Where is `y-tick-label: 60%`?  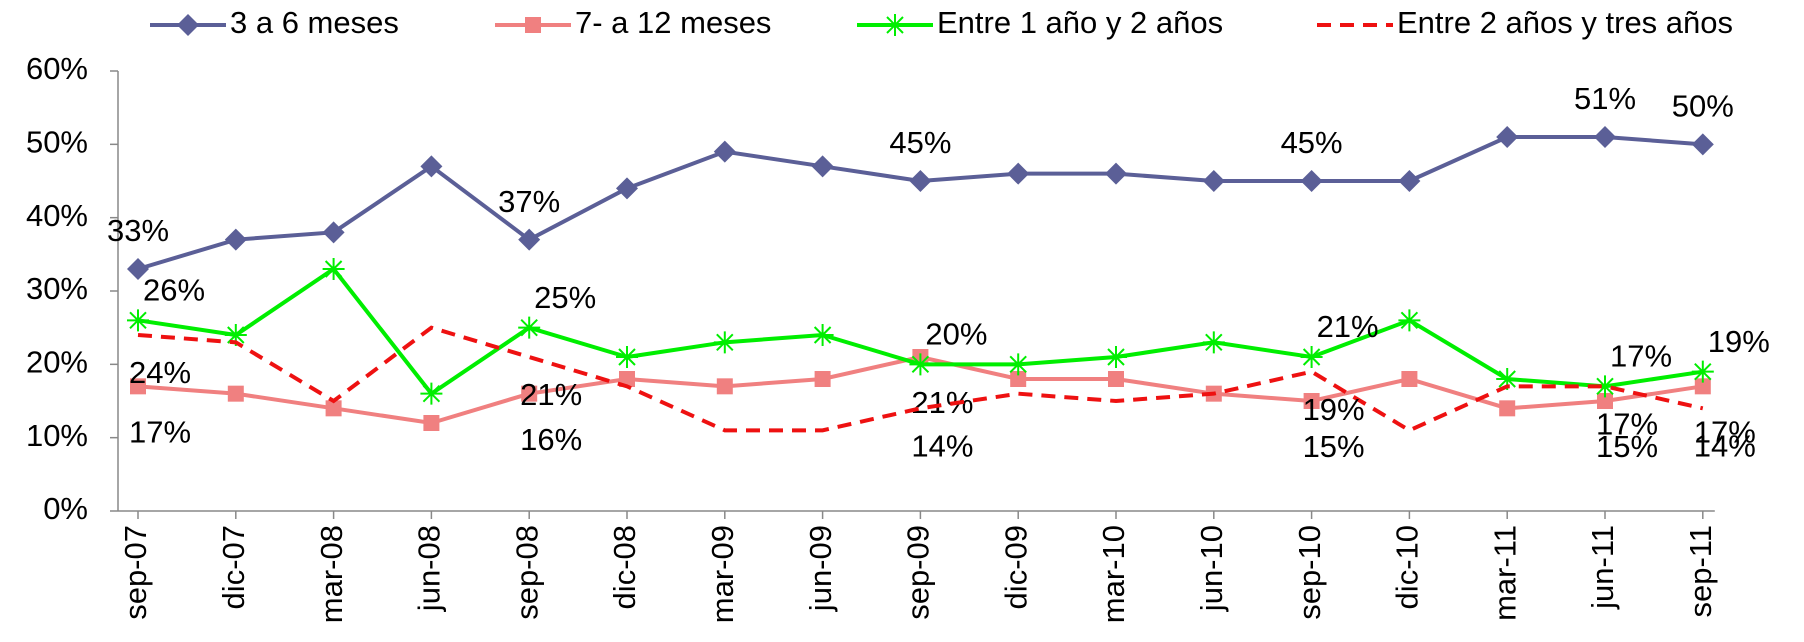
y-tick-label: 60% is located at coordinates (57, 68).